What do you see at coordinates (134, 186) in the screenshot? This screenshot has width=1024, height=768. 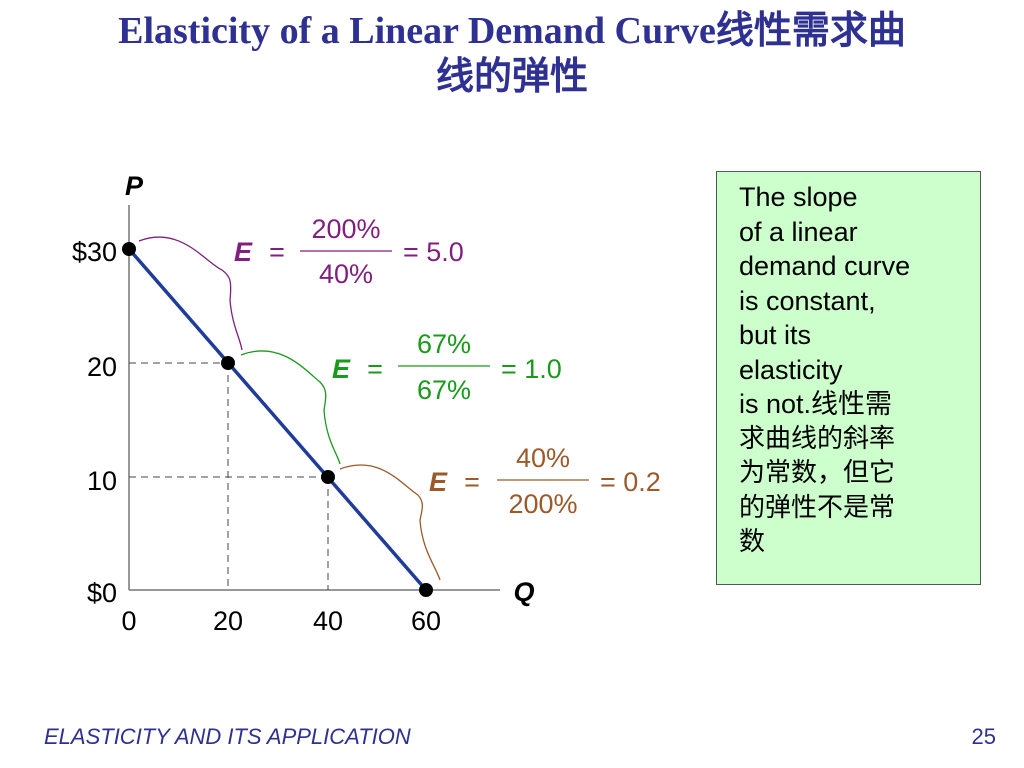 I see `y-axis-label: P` at bounding box center [134, 186].